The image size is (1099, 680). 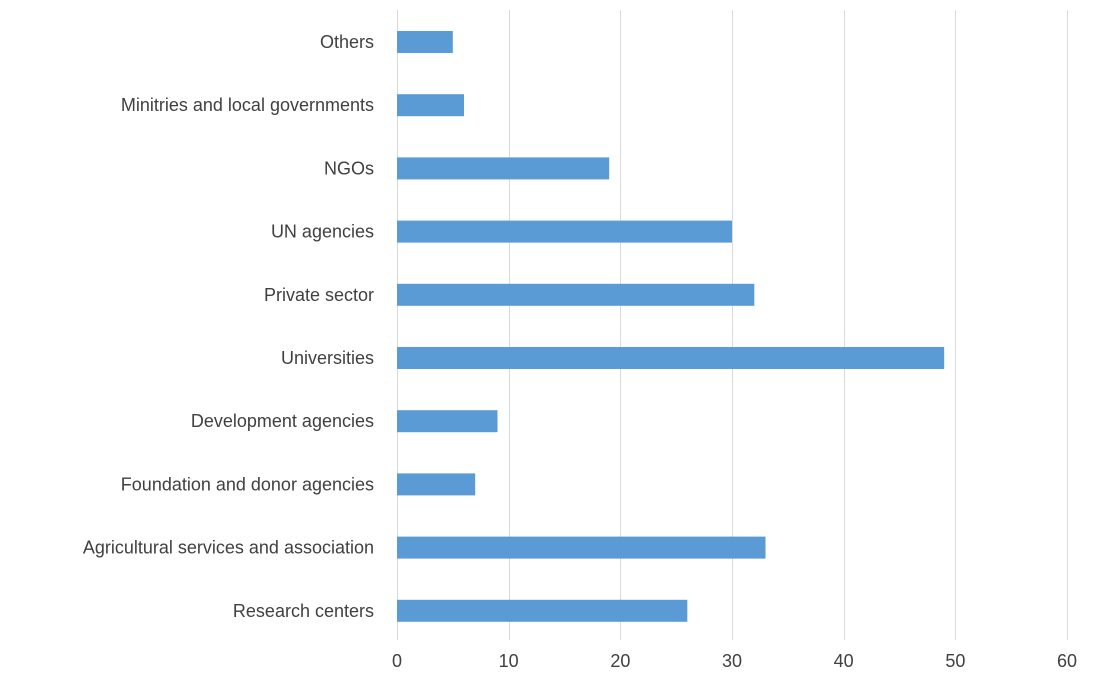 I want to click on bar-others, so click(x=425, y=42).